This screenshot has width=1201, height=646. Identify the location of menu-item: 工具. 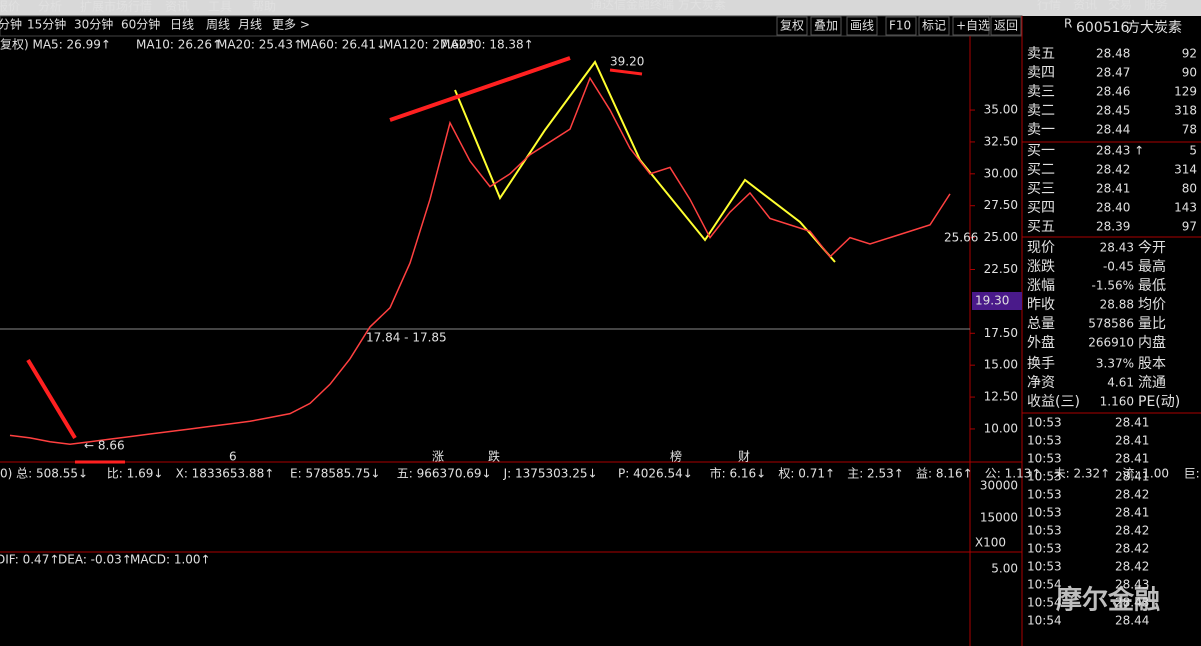
(220, 7).